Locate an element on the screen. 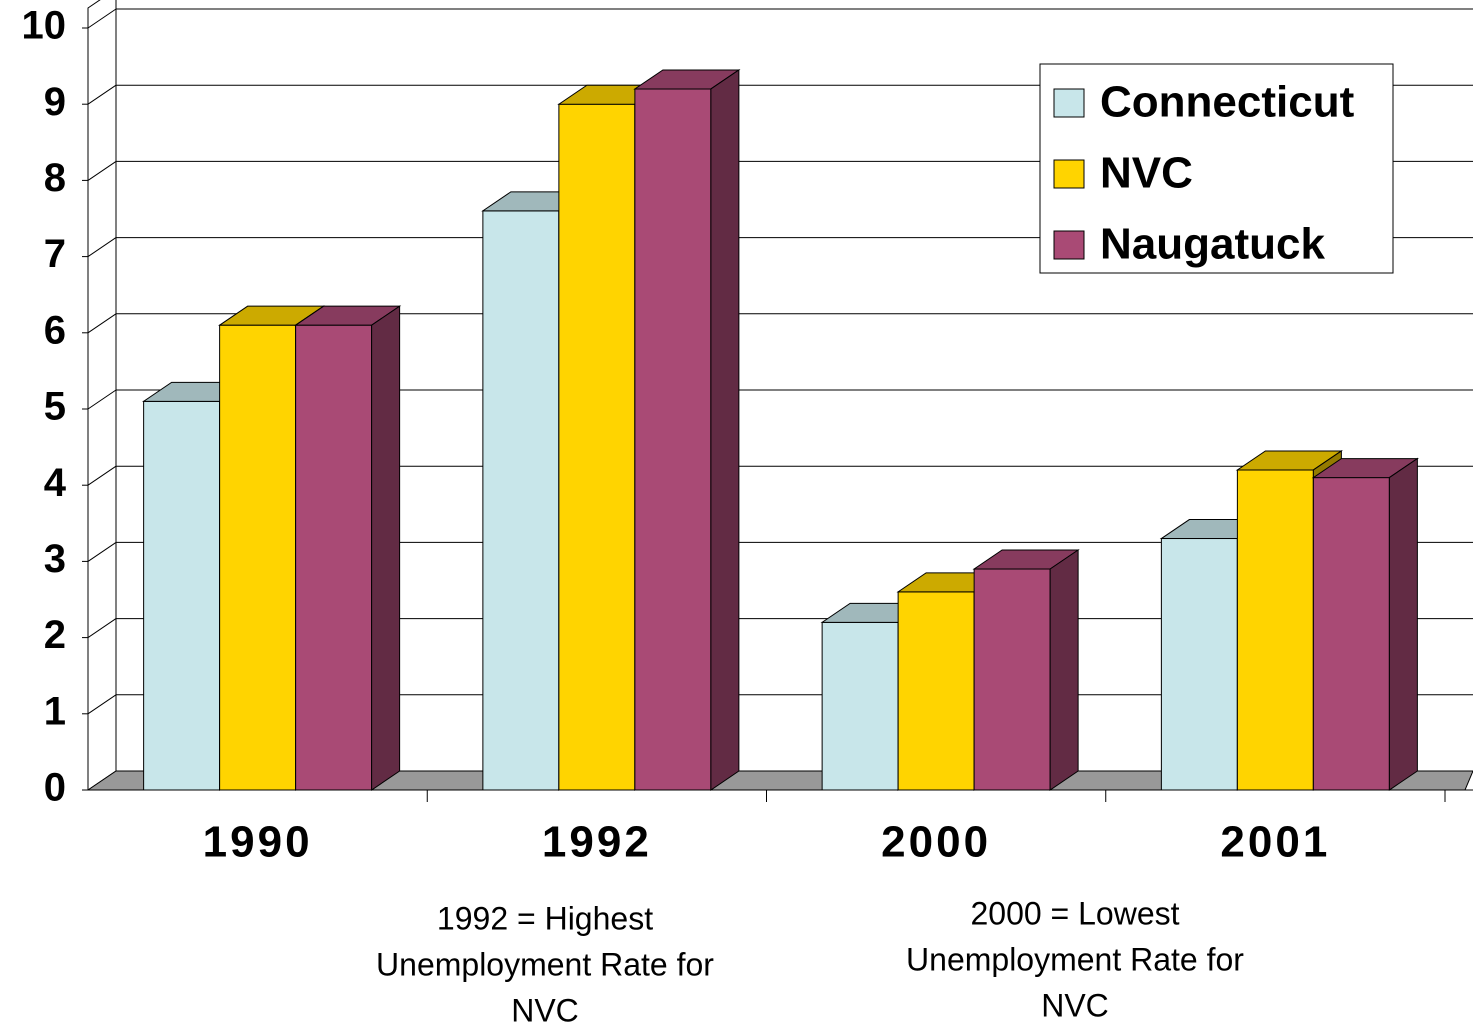 This screenshot has height=1024, width=1473. left-wall is located at coordinates (102, 395).